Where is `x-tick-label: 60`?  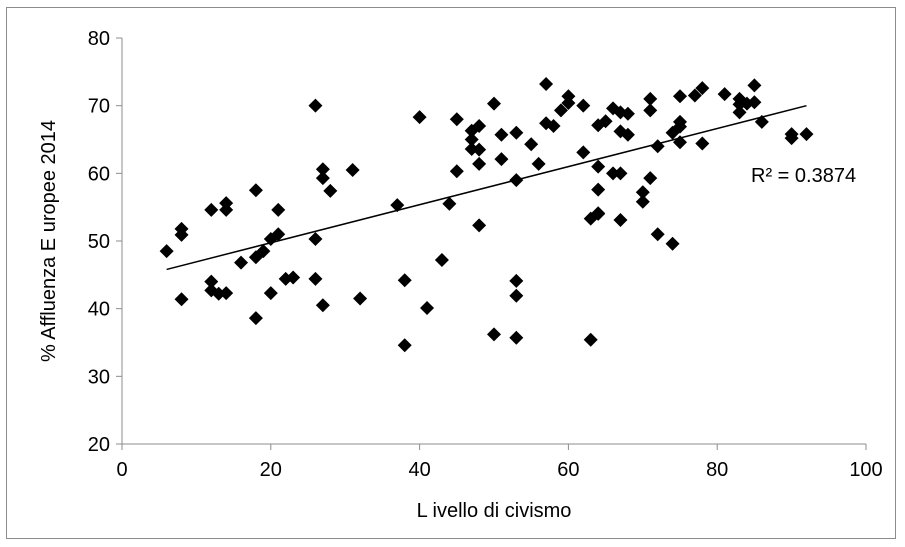
x-tick-label: 60 is located at coordinates (568, 470).